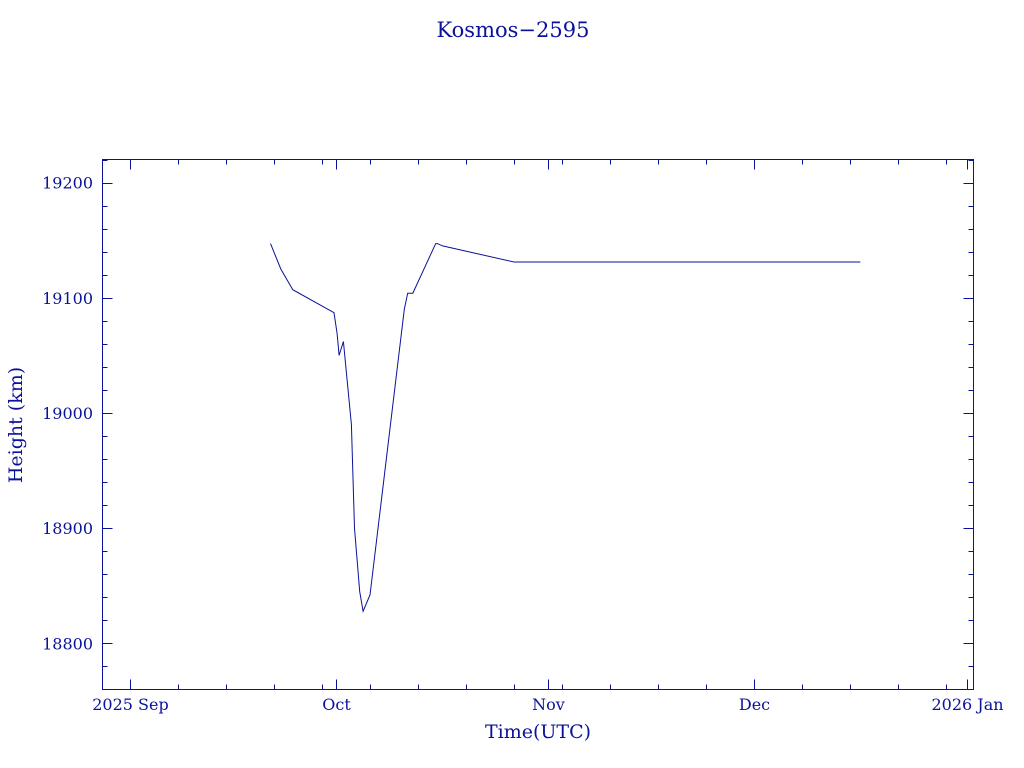 The width and height of the screenshot is (1024, 768). I want to click on x-tick-label: Oct, so click(336, 704).